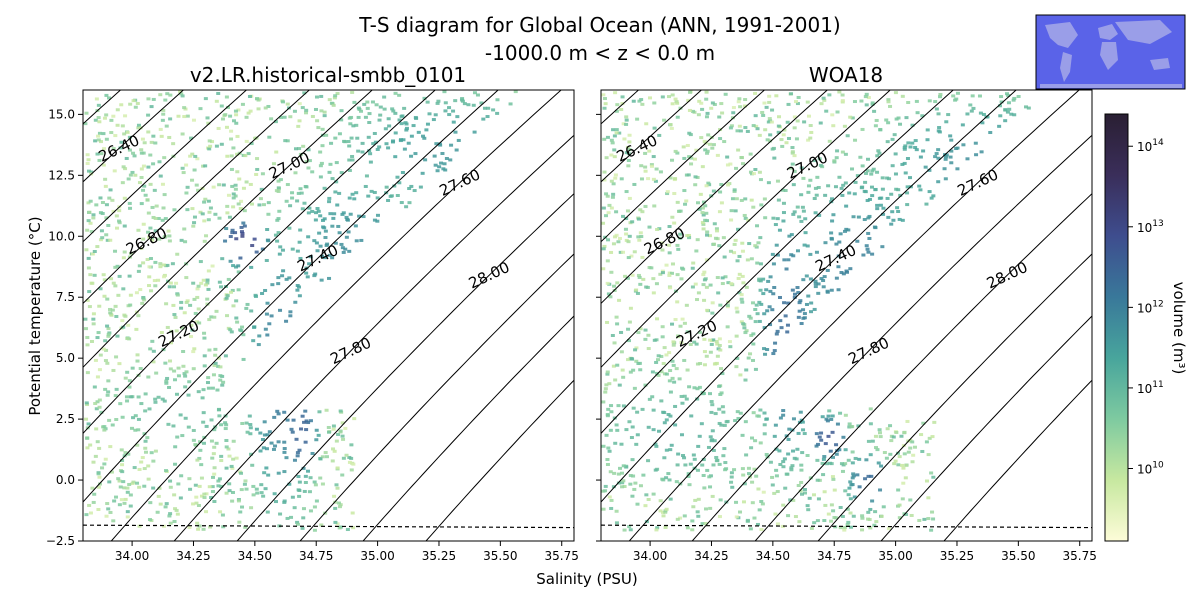 The image size is (1200, 600). I want to click on density-contour, so click(746, 229).